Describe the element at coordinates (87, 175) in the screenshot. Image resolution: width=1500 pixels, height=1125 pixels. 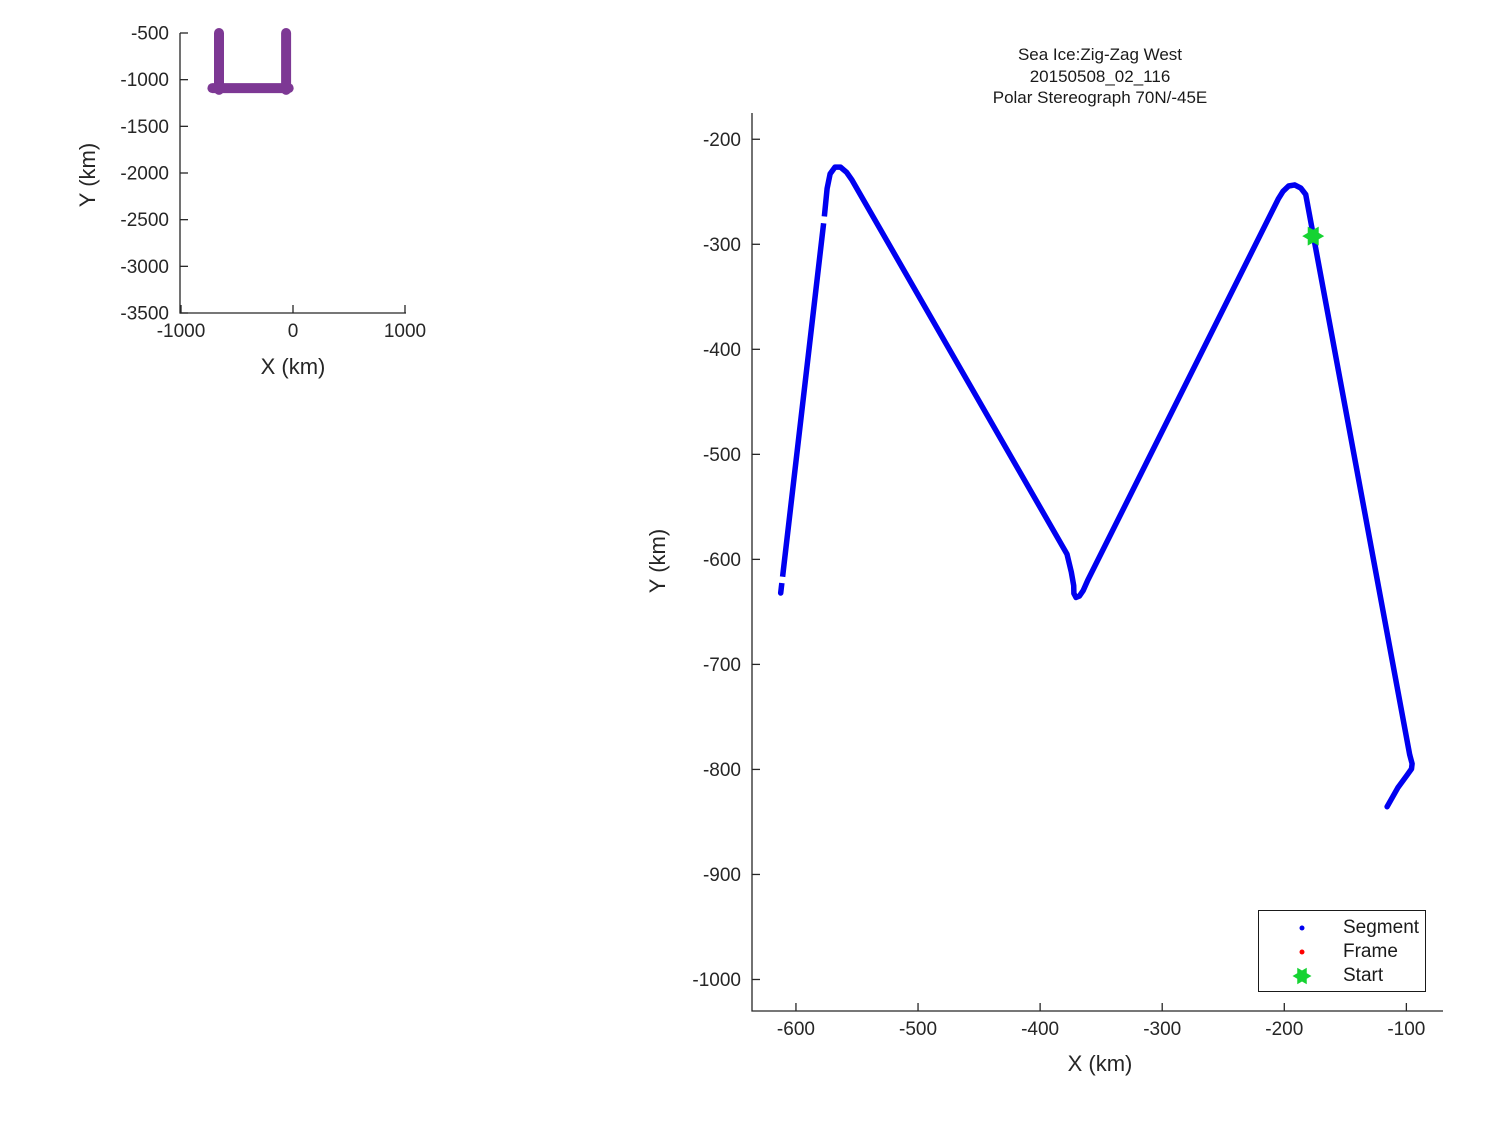
I see `inset-y-axis-label: Y (km)` at that location.